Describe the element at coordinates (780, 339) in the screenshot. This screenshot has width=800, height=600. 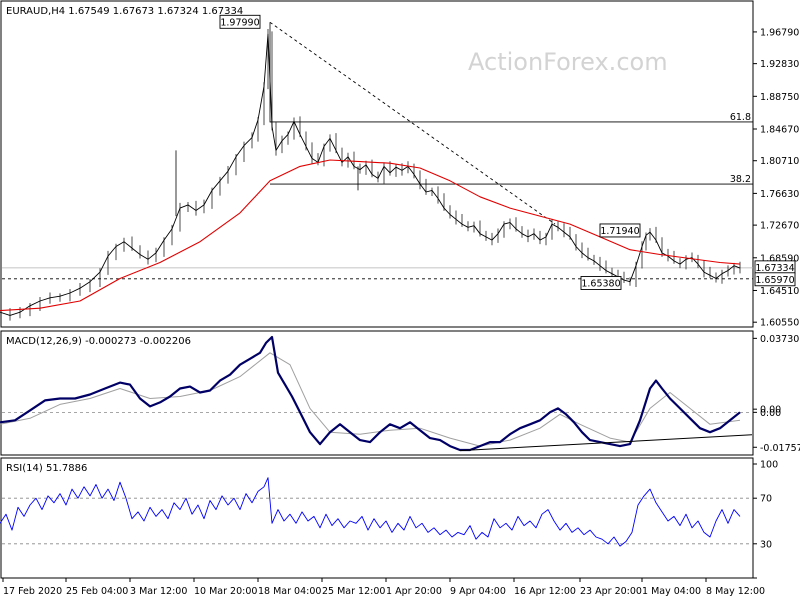
I see `macd-y-tick-label: 0.037301` at that location.